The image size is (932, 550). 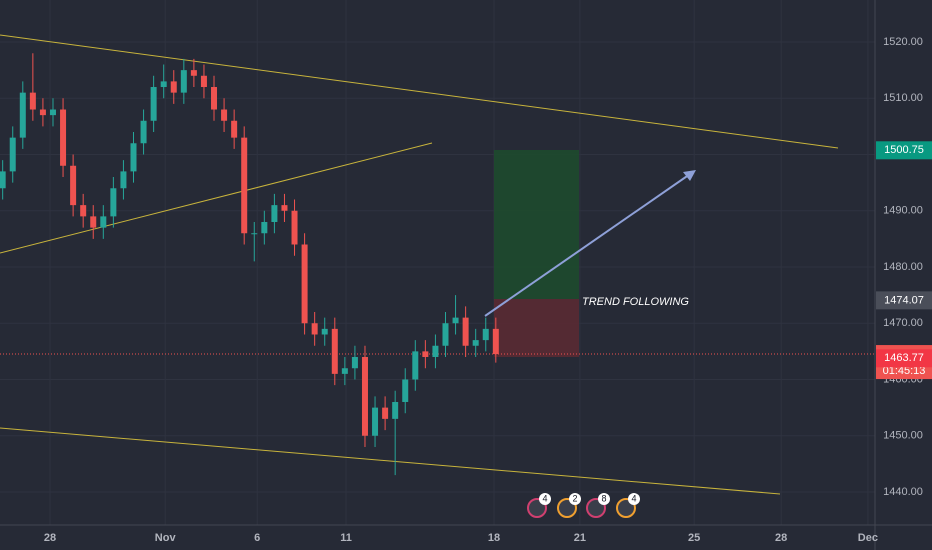 What do you see at coordinates (903, 42) in the screenshot?
I see `y-tick-label: 1520.00` at bounding box center [903, 42].